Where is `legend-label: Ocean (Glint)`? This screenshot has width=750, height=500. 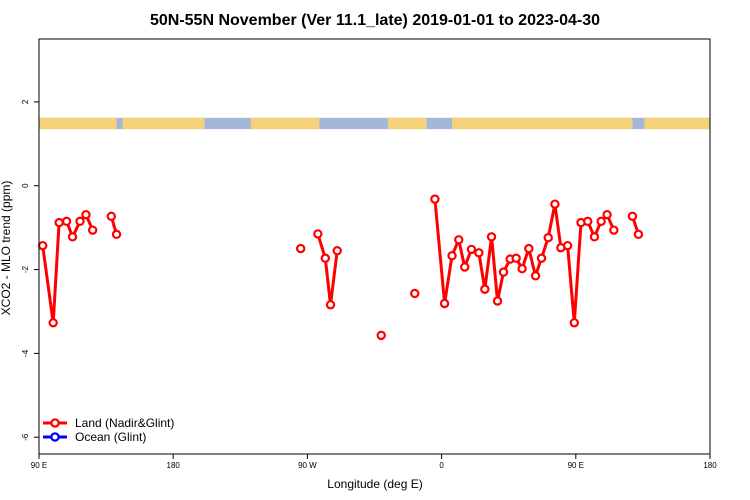
legend-label: Ocean (Glint) is located at coordinates (110, 437).